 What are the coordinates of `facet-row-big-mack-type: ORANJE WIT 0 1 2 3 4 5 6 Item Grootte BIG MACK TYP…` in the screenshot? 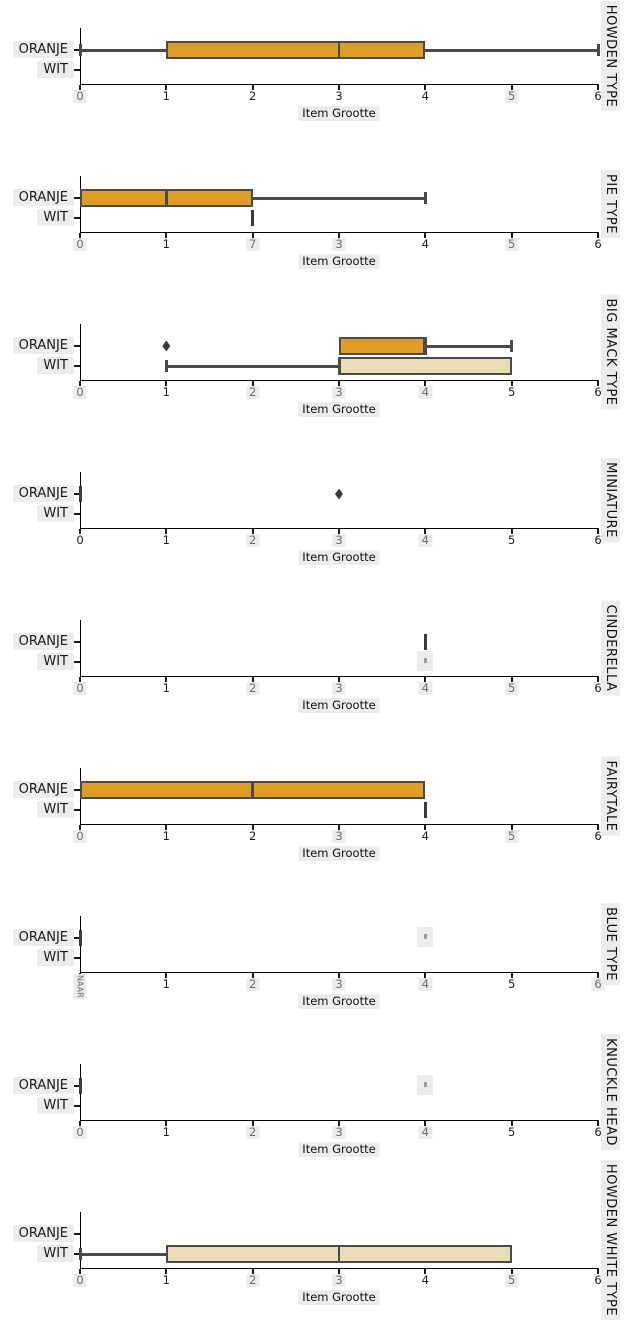 It's located at (314, 369).